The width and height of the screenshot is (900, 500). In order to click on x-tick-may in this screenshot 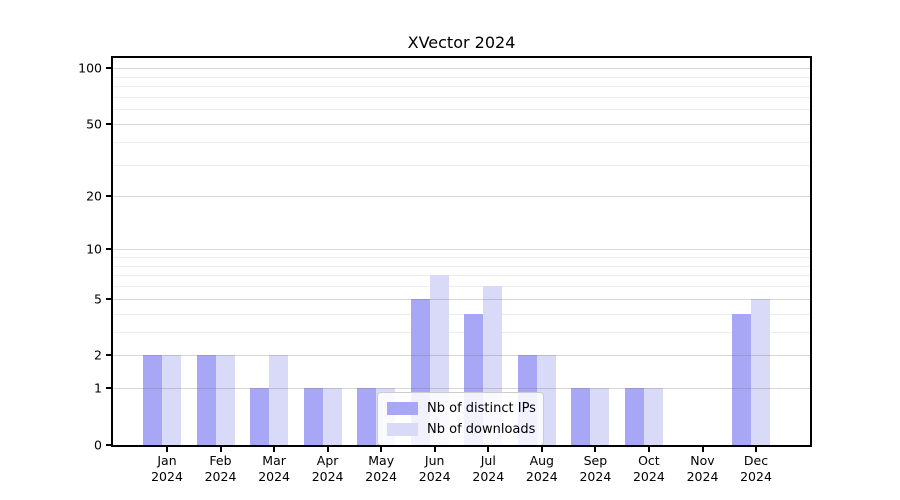, I will do `click(381, 449)`.